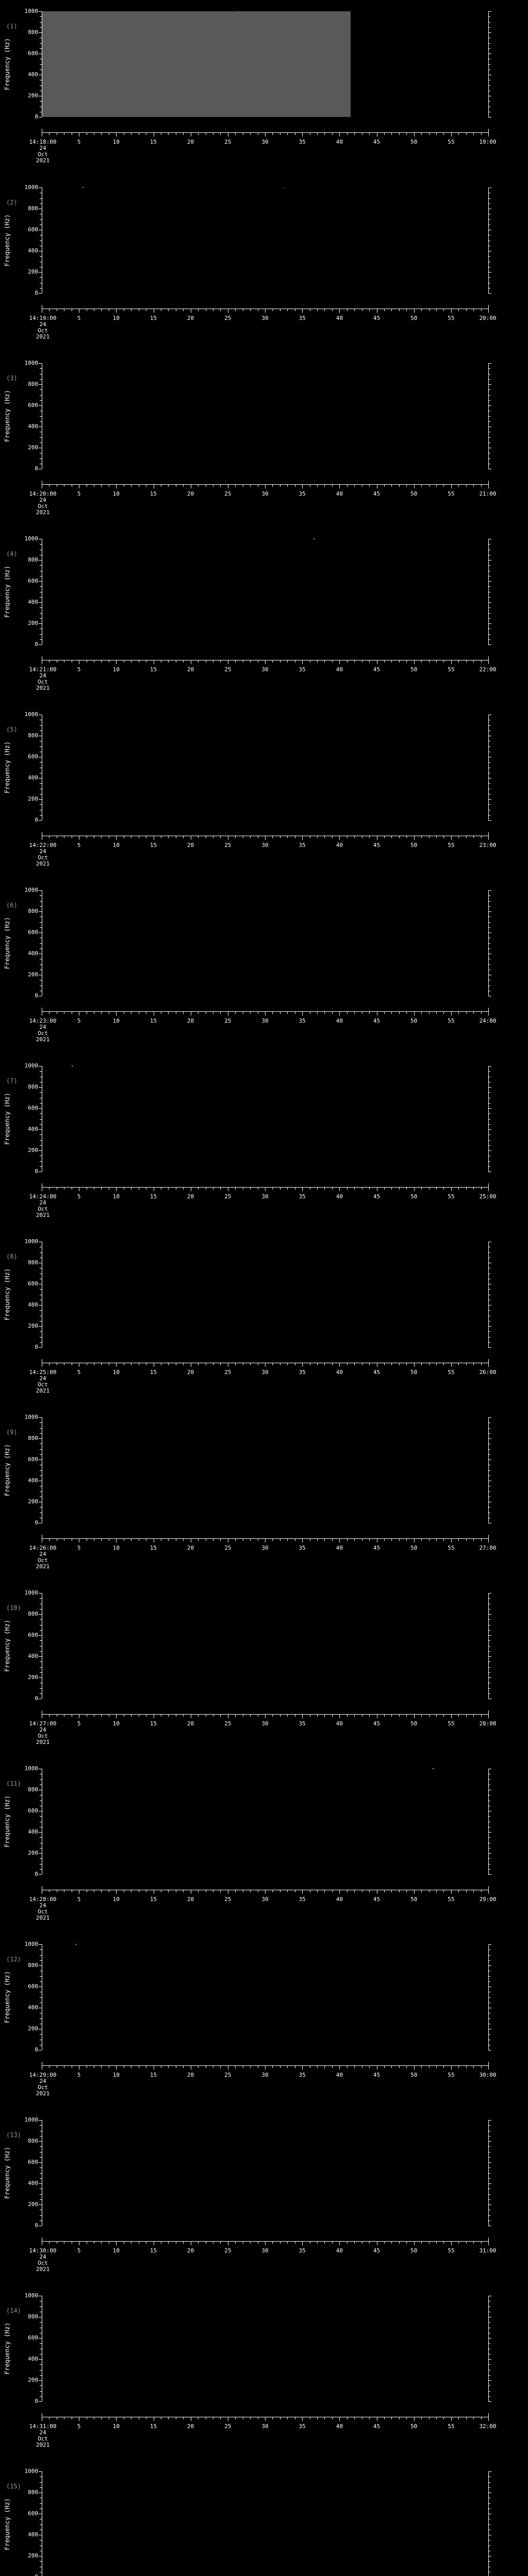  I want to click on x-axis-date-stack: 24 Oct 2021, so click(43, 154).